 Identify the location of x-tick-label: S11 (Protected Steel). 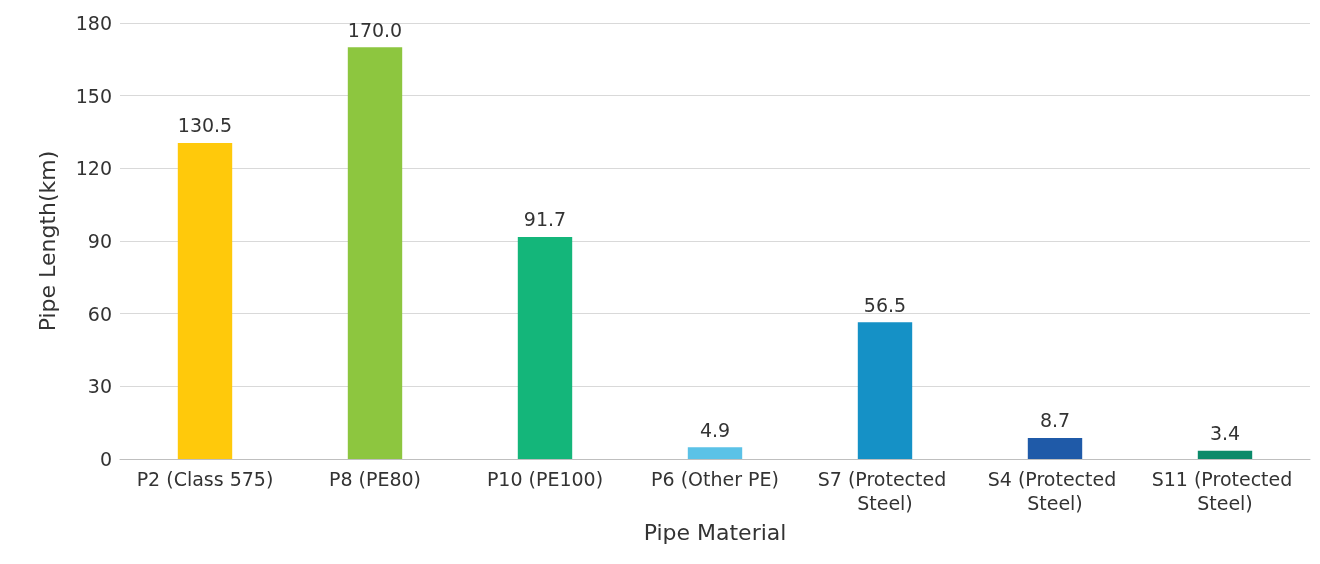
(1225, 491).